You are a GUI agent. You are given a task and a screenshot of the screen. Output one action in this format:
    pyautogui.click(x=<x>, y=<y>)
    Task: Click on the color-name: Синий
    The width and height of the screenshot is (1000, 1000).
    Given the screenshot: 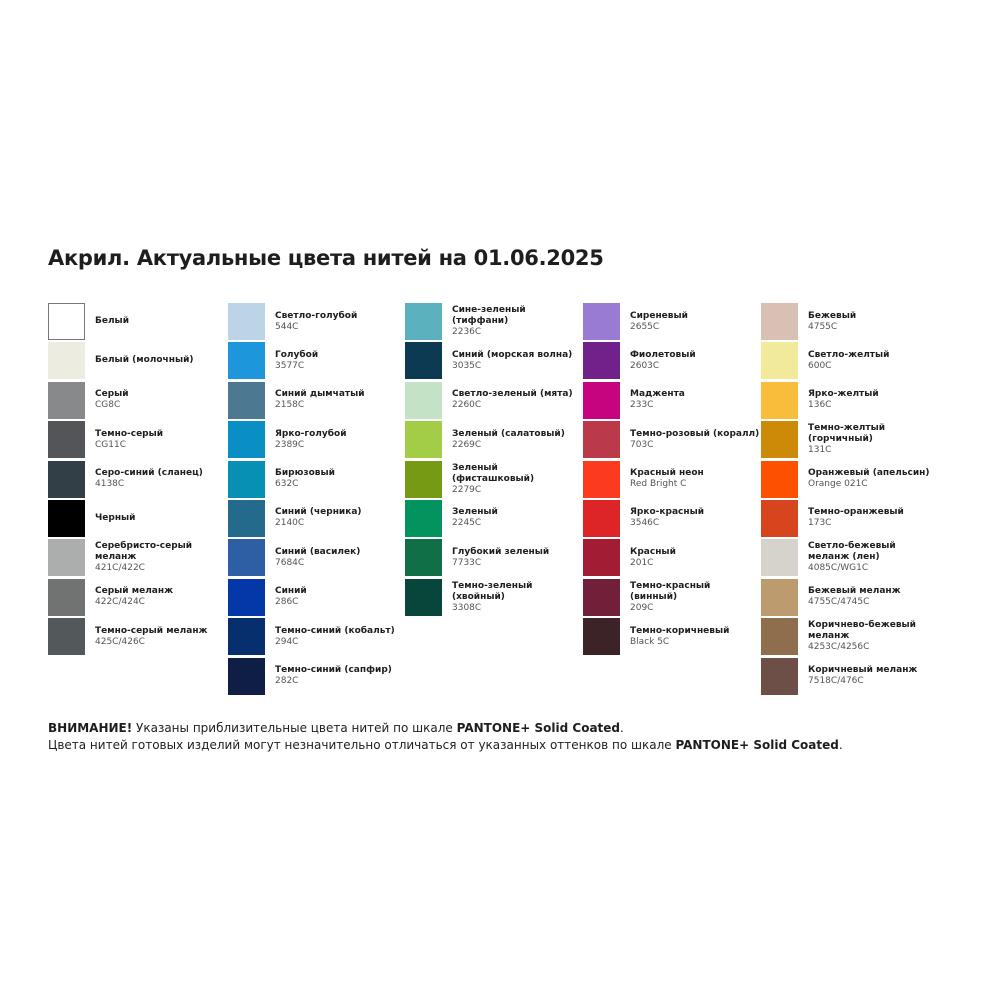 What is the action you would take?
    pyautogui.click(x=291, y=591)
    